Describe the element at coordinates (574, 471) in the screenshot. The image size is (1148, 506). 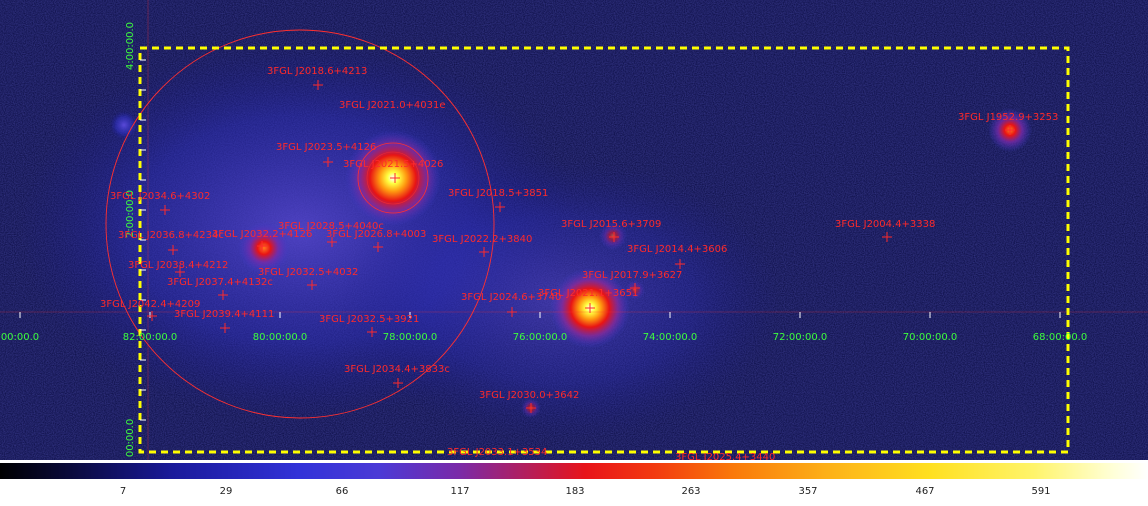
I see `colorbar` at that location.